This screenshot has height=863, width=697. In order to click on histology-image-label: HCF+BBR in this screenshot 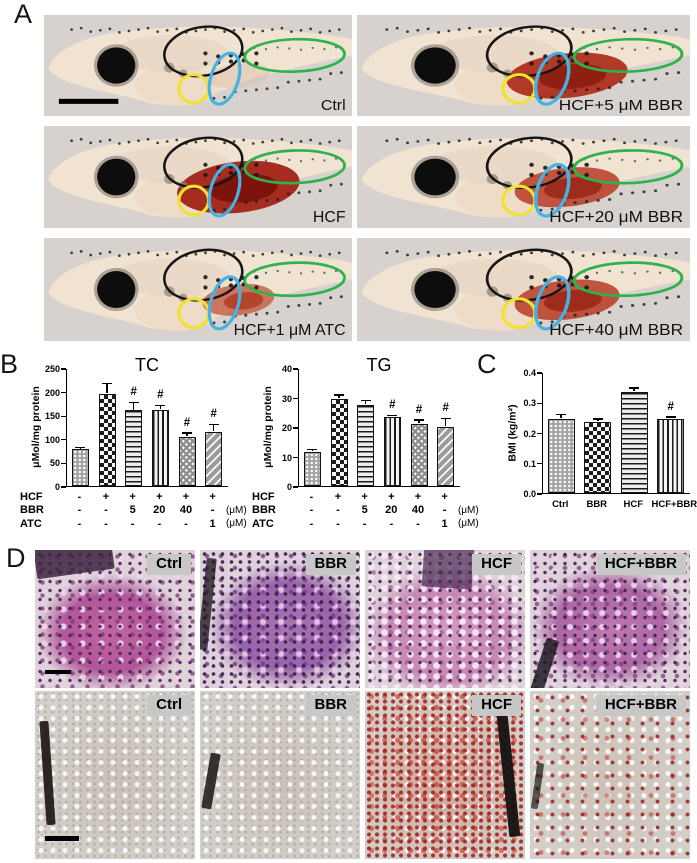, I will do `click(640, 705)`.